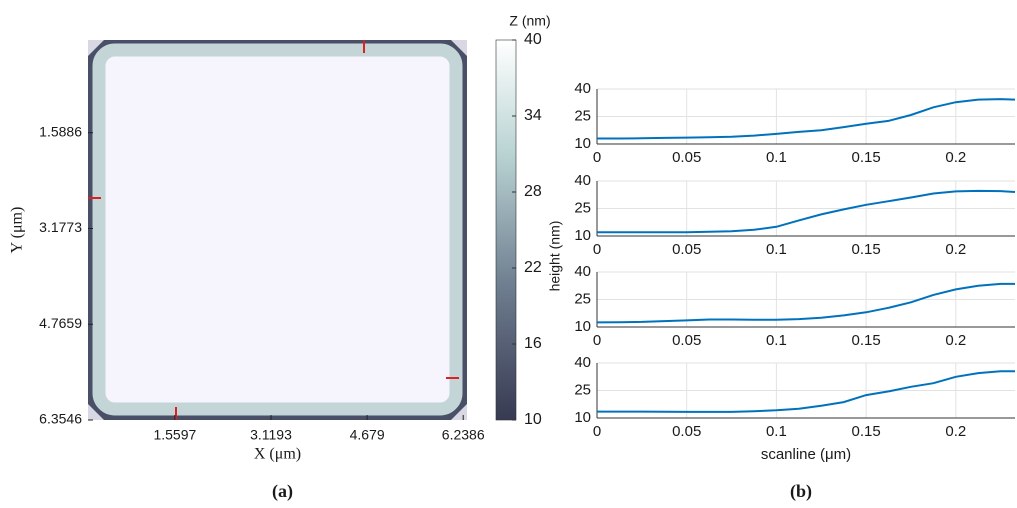 This screenshot has height=508, width=1017. What do you see at coordinates (60, 419) in the screenshot?
I see `y-tick-label: 6.3546` at bounding box center [60, 419].